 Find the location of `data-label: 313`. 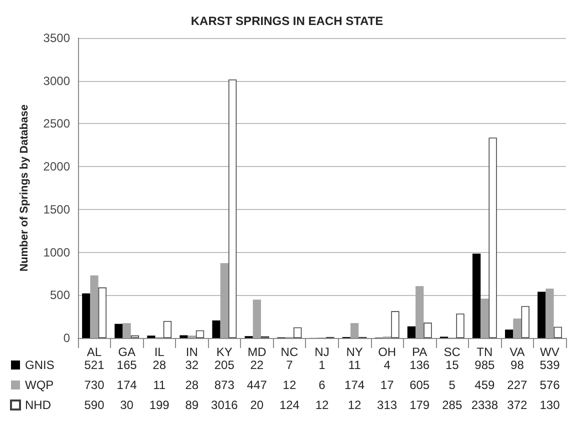

data-label: 313 is located at coordinates (387, 405).